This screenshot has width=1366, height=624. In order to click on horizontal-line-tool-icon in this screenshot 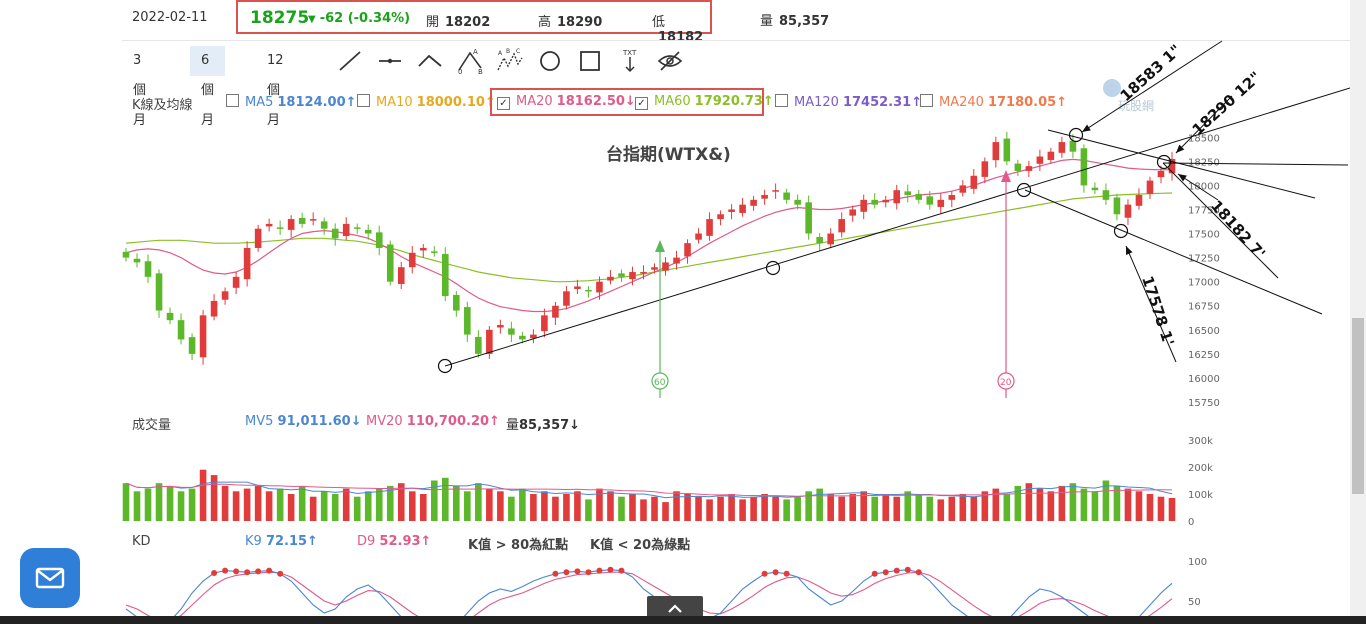, I will do `click(390, 61)`.